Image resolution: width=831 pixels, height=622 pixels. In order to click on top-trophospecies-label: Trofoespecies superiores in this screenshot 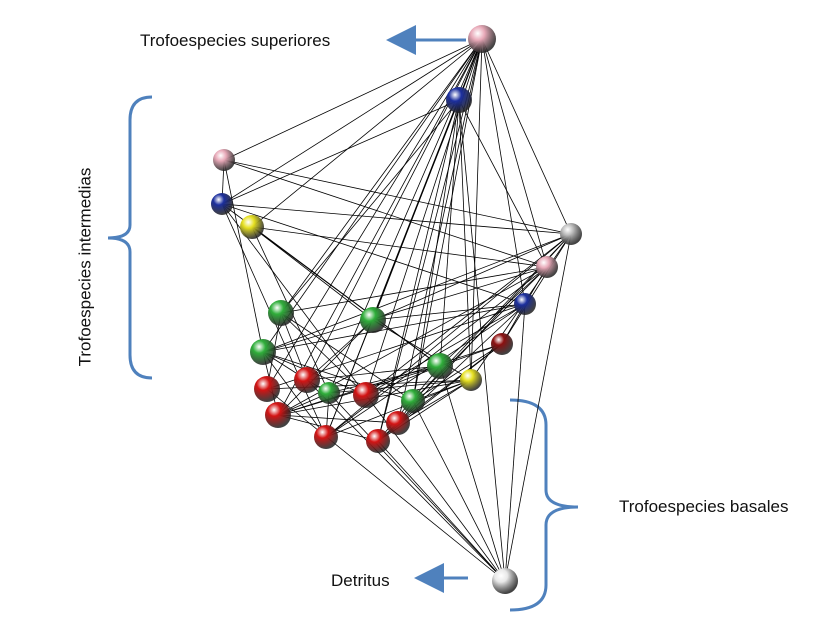, I will do `click(235, 40)`.